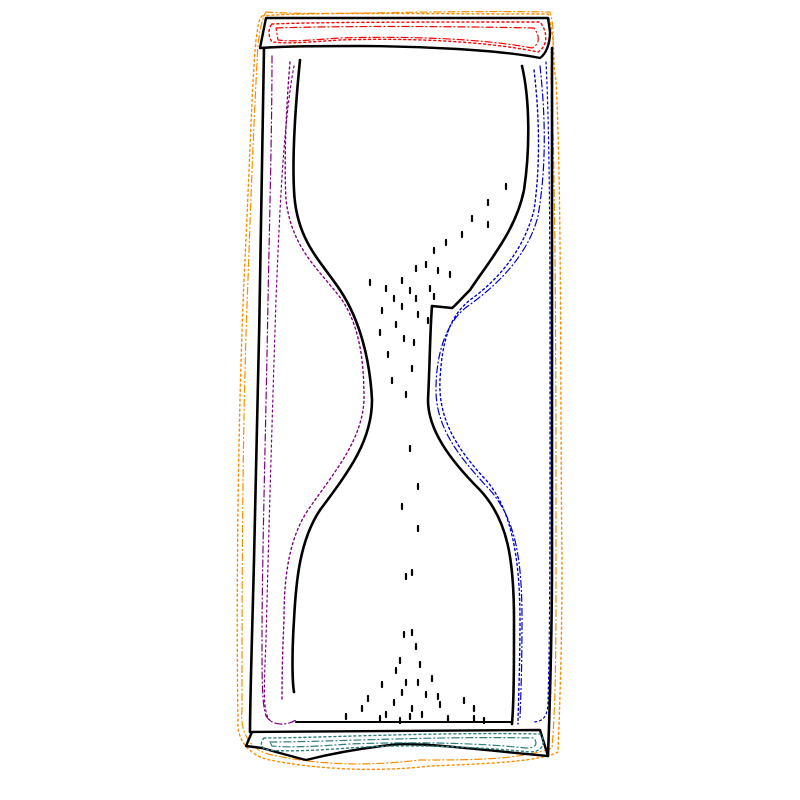 The width and height of the screenshot is (800, 800). I want to click on bottom-cap-outline-black, so click(397, 745).